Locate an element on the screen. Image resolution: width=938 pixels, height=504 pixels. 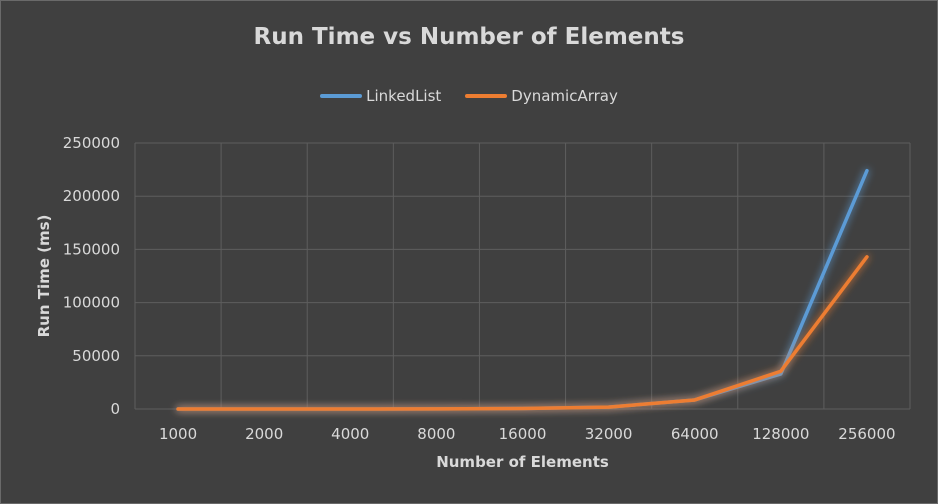
legend-swatch-linkedlist is located at coordinates (341, 96).